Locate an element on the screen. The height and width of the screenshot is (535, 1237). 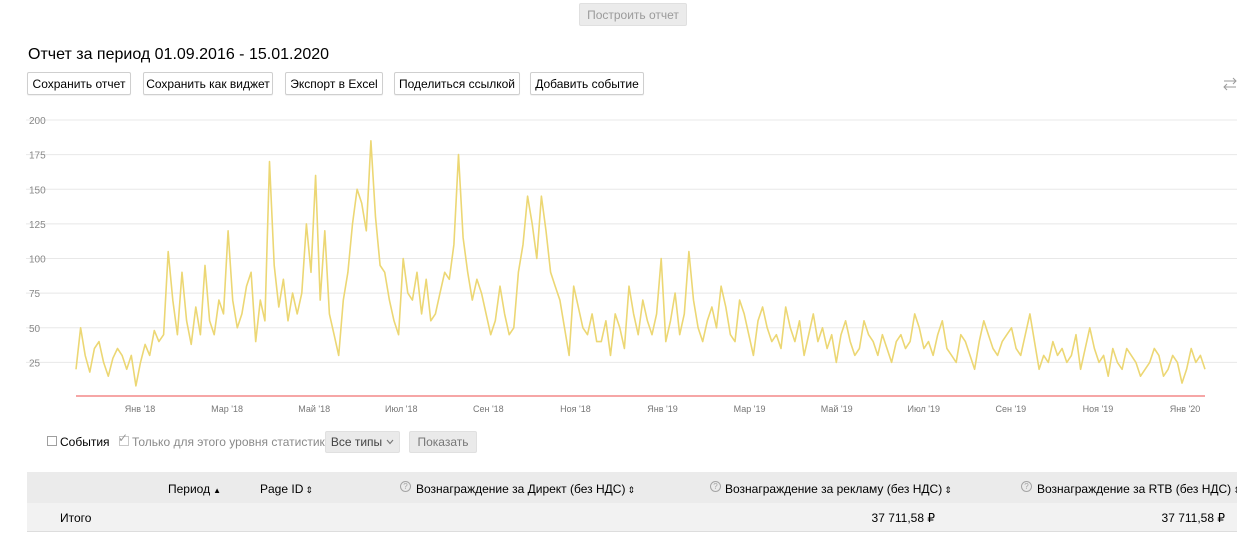
events-checkbox is located at coordinates (52, 441).